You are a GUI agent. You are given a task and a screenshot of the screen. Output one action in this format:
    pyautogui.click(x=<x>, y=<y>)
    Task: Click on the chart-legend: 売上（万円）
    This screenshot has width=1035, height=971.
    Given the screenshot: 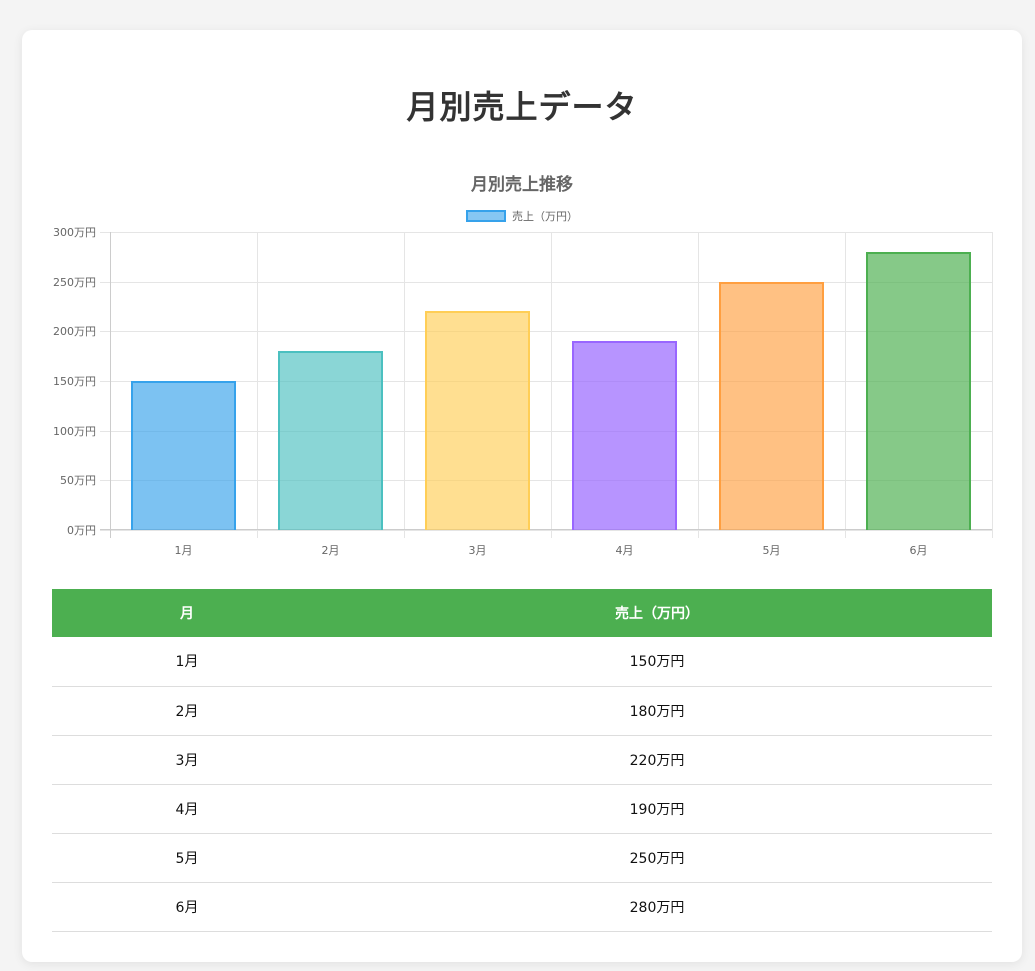 What is the action you would take?
    pyautogui.click(x=522, y=216)
    